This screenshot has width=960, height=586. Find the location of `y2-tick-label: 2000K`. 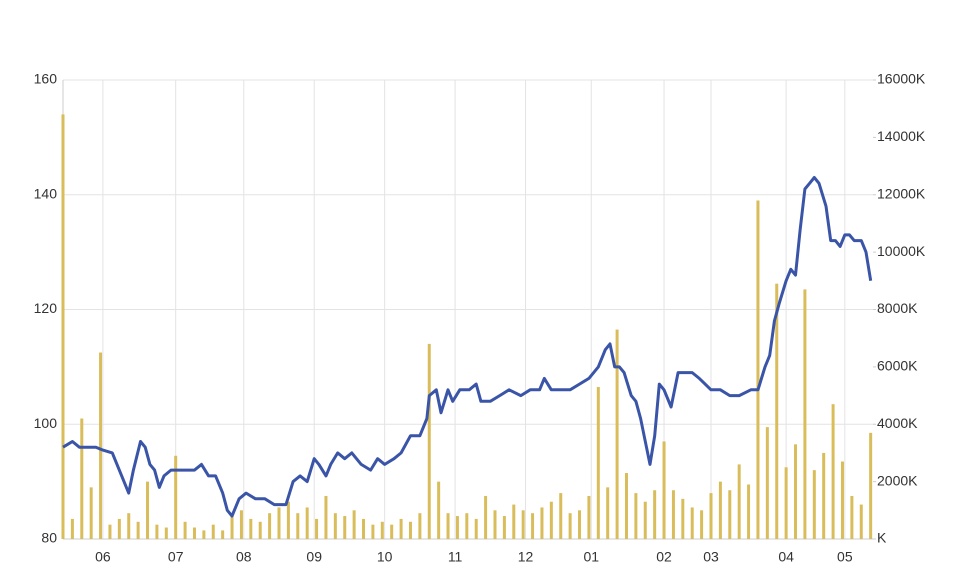

y2-tick-label: 2000K is located at coordinates (897, 480).